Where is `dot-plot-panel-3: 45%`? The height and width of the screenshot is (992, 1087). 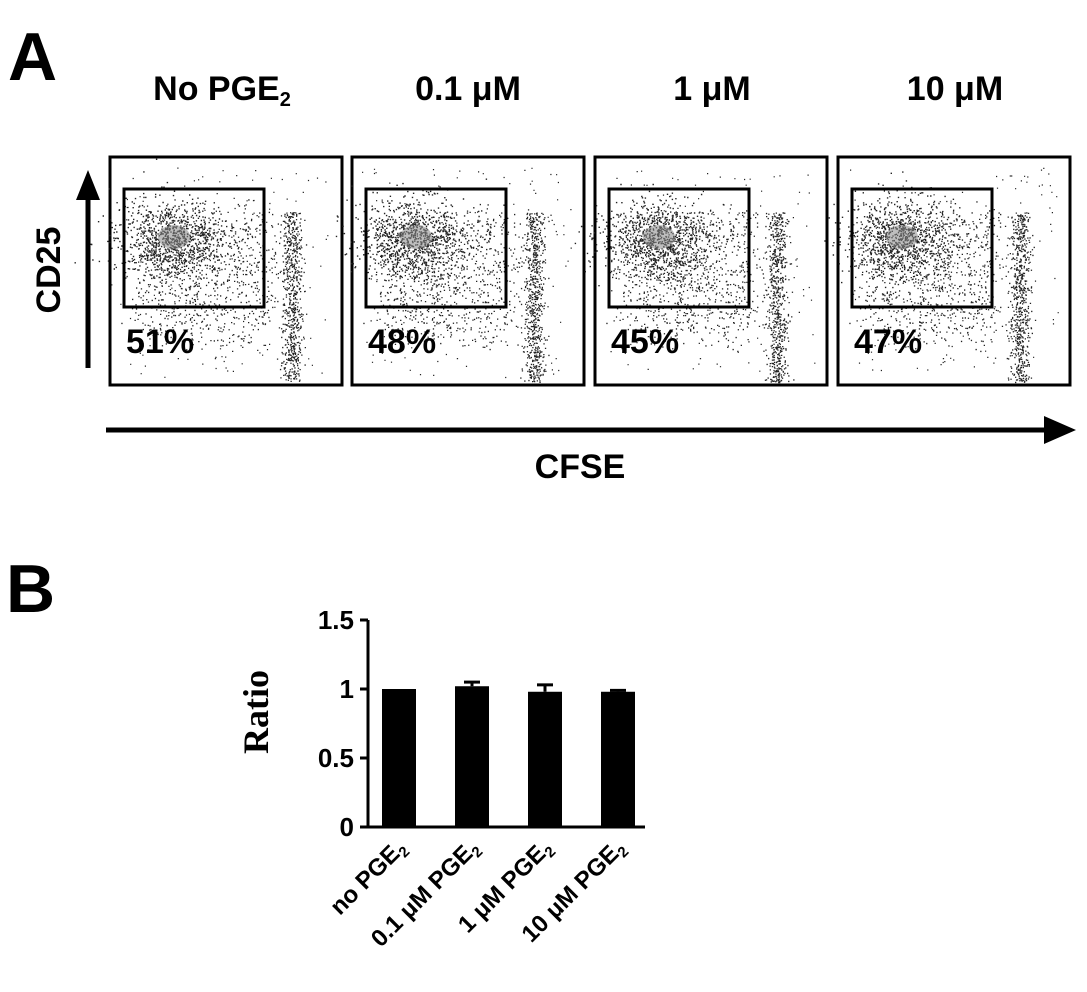 dot-plot-panel-3: 45% is located at coordinates (701, 271).